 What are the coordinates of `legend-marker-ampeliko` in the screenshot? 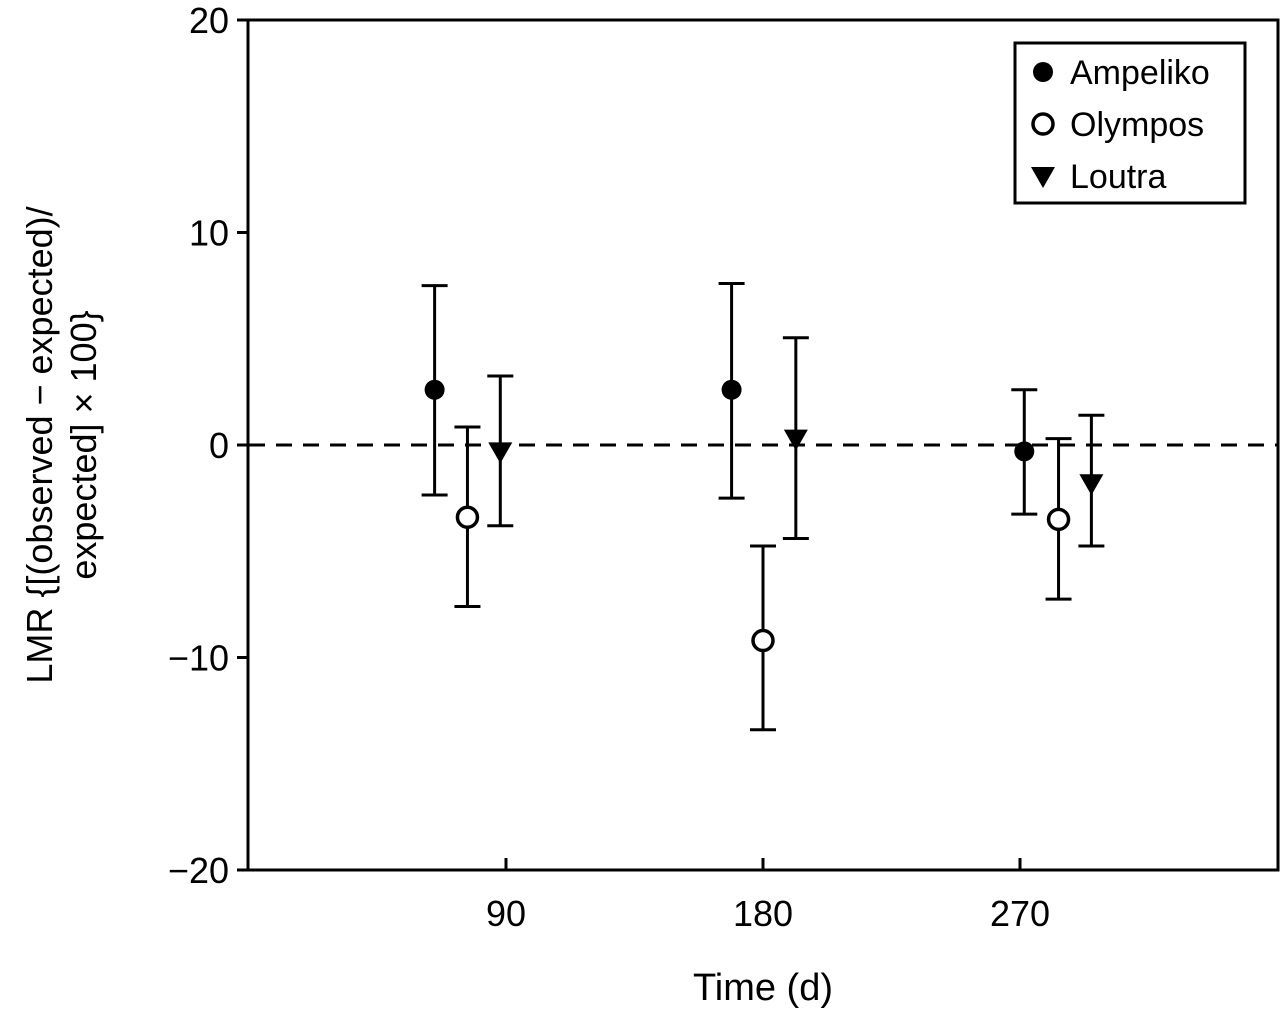 It's located at (1043, 72).